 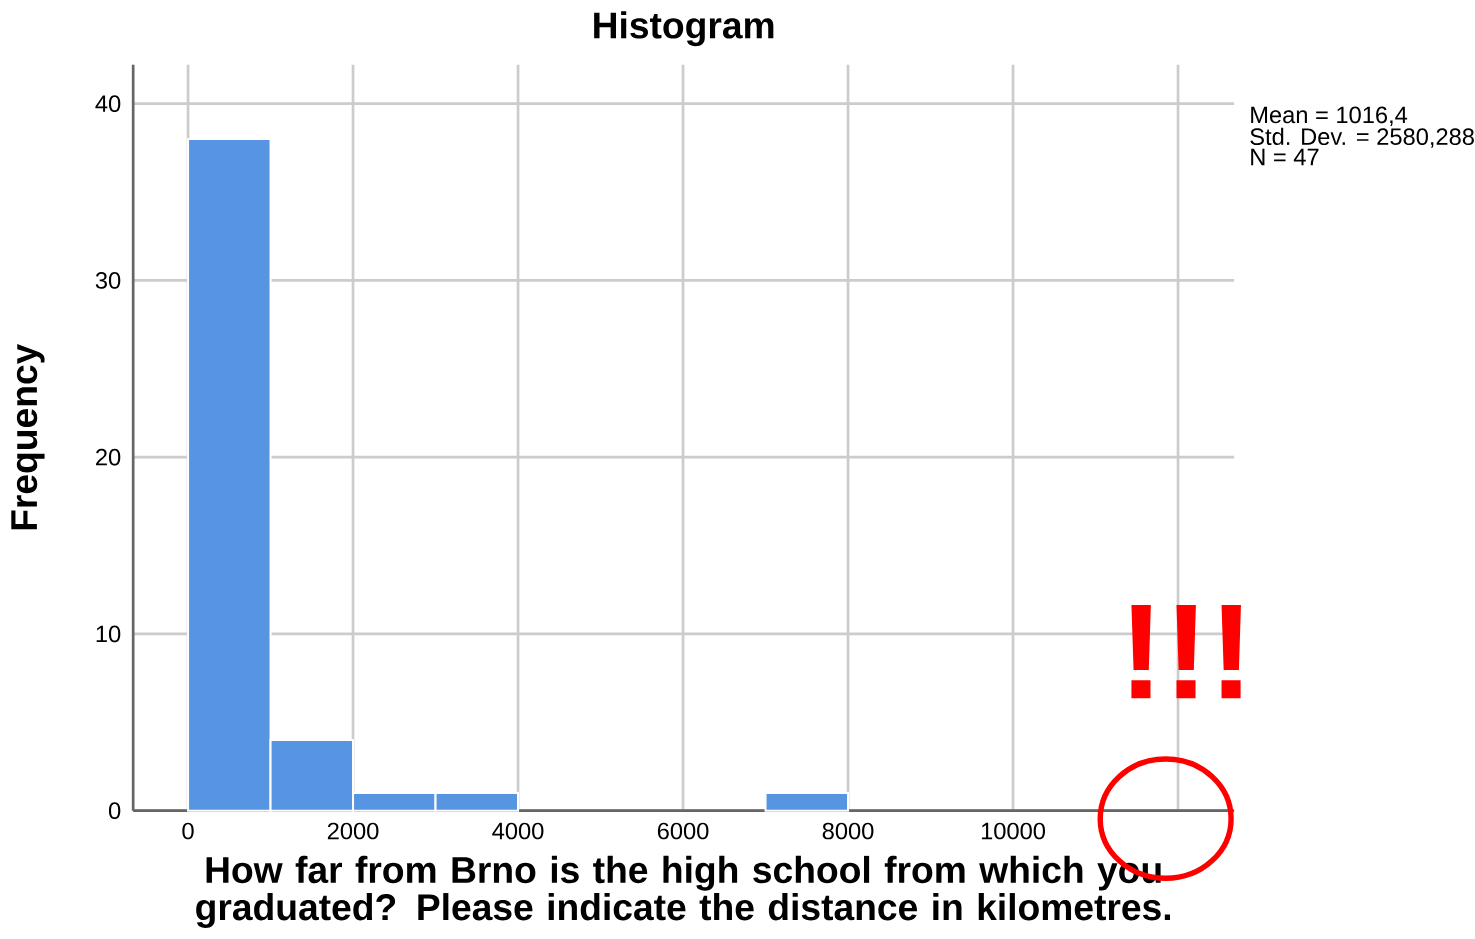 I want to click on y-tick-label: 30, so click(x=108, y=280).